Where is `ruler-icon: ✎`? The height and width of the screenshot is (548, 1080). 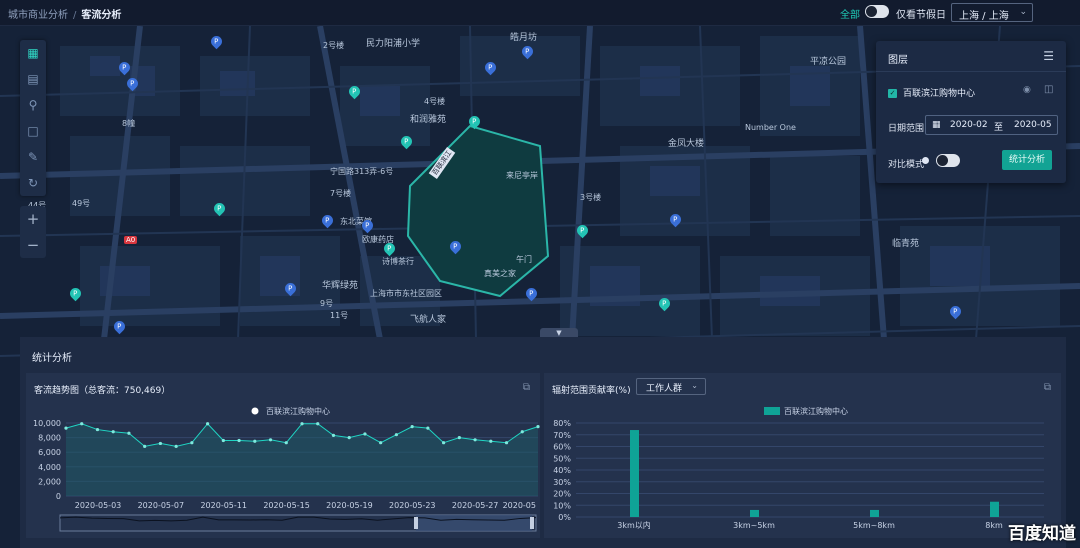 ruler-icon: ✎ is located at coordinates (33, 157).